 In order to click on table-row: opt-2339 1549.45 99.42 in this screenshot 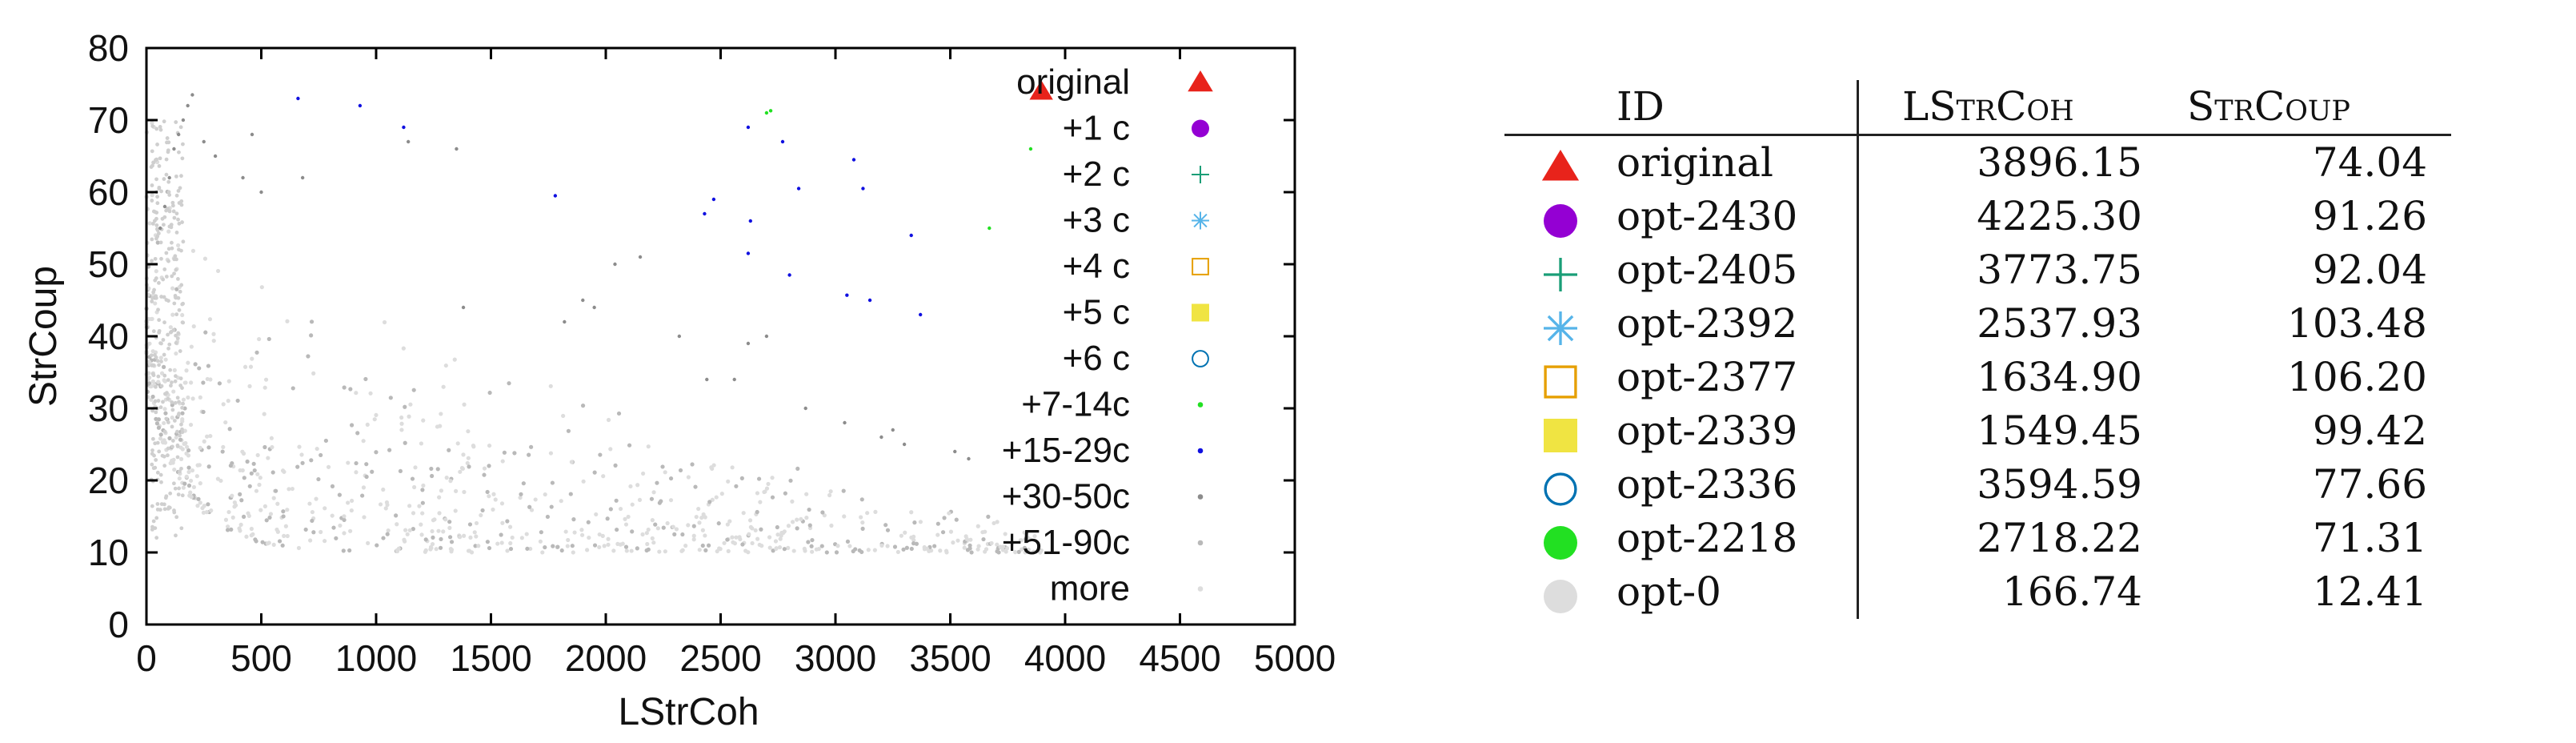, I will do `click(1977, 431)`.